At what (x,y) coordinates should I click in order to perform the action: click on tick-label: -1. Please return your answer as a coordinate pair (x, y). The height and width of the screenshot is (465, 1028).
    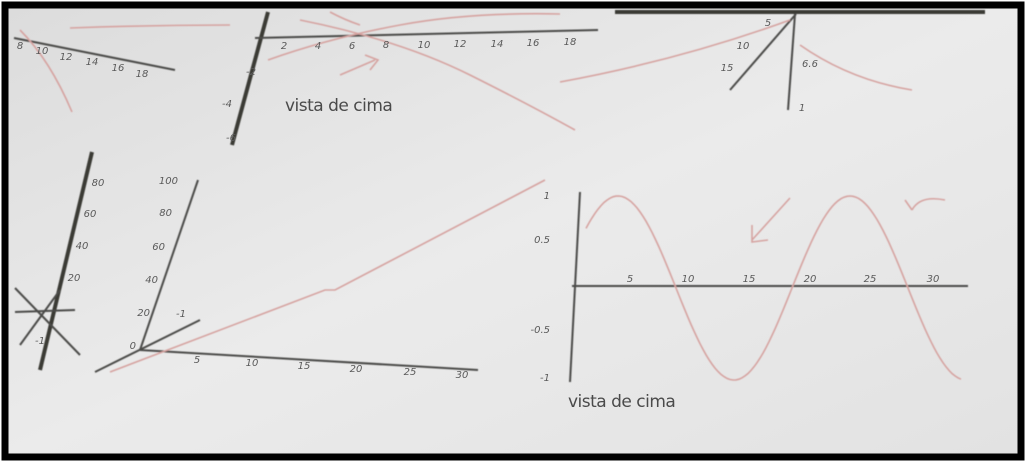
    Looking at the image, I should click on (40, 341).